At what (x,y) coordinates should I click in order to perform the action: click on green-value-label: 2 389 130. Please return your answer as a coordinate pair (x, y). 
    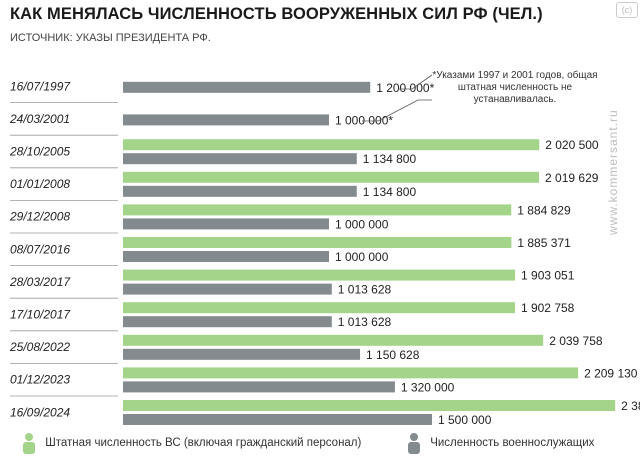
    Looking at the image, I should click on (630, 406).